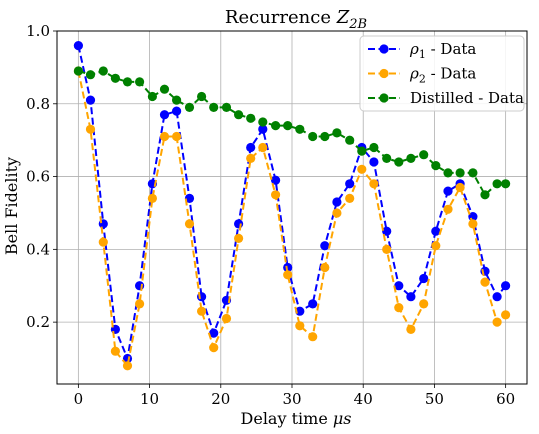  I want to click on legend-label: ρ1 - Data, so click(442, 50).